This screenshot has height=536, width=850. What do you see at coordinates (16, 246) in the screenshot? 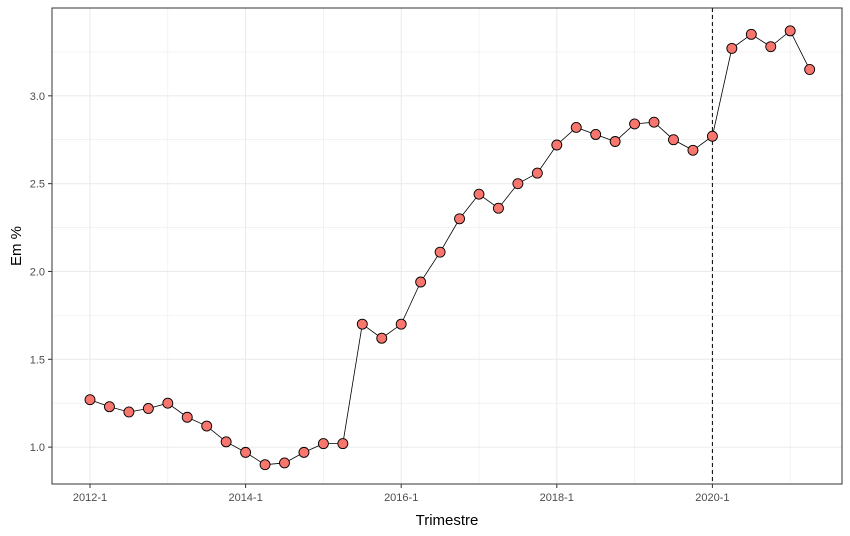
I see `y-axis-title: Em %` at bounding box center [16, 246].